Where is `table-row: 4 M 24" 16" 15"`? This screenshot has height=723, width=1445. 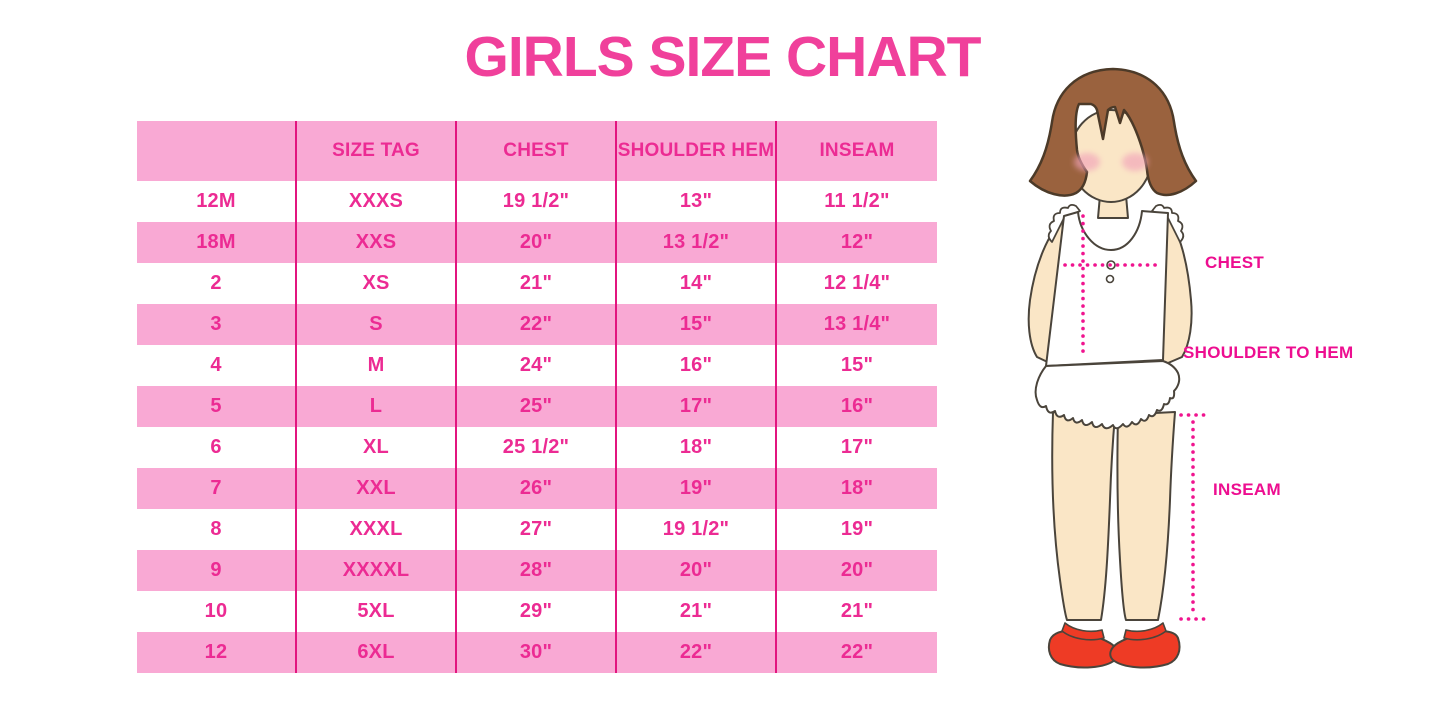
table-row: 4 M 24" 16" 15" is located at coordinates (537, 365).